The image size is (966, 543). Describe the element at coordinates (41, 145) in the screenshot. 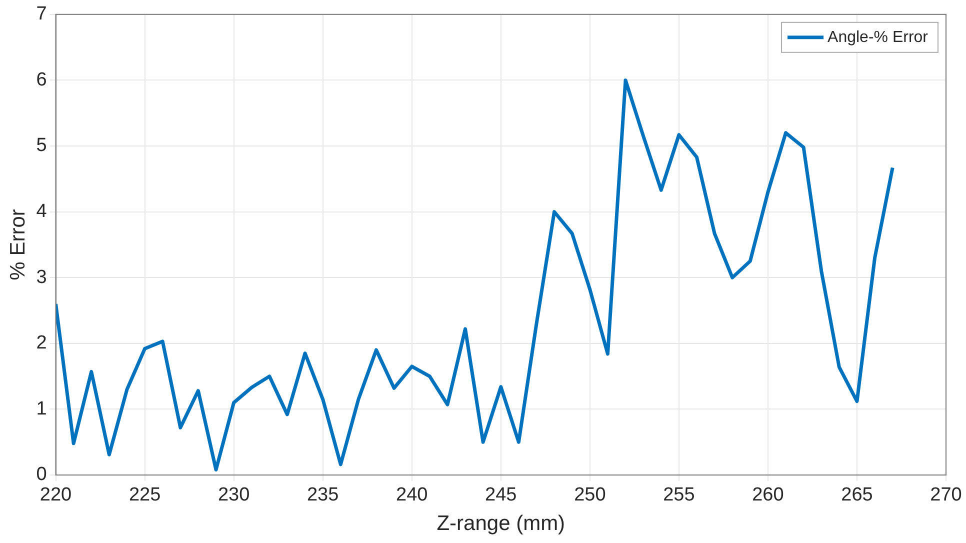

I see `y-tick-label: 5` at that location.